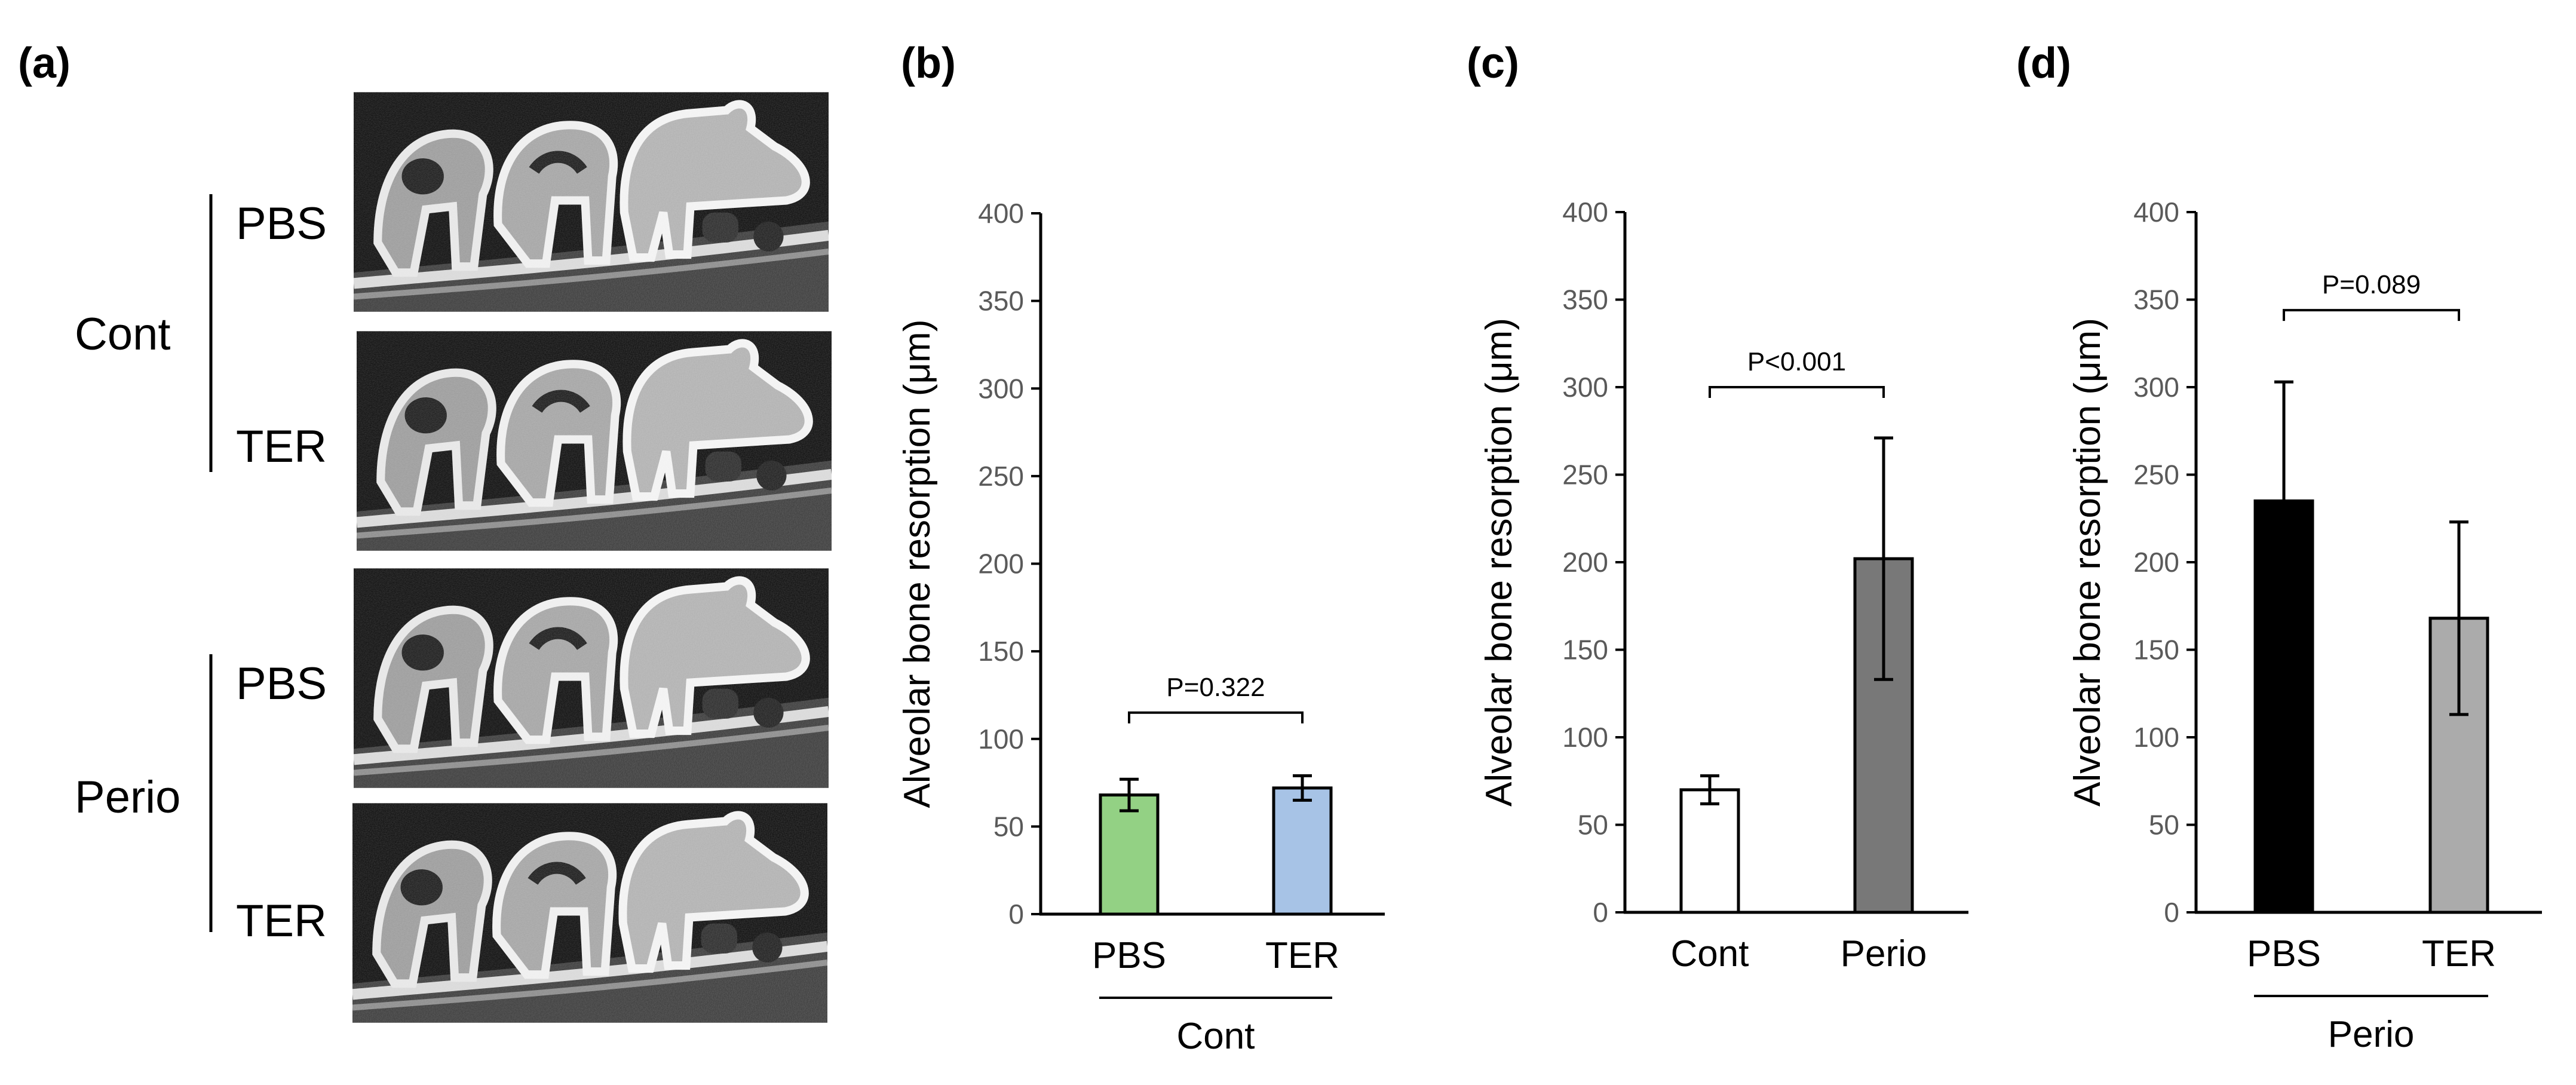 This screenshot has width=2576, height=1085. What do you see at coordinates (1216, 1036) in the screenshot?
I see `group-label: Cont` at bounding box center [1216, 1036].